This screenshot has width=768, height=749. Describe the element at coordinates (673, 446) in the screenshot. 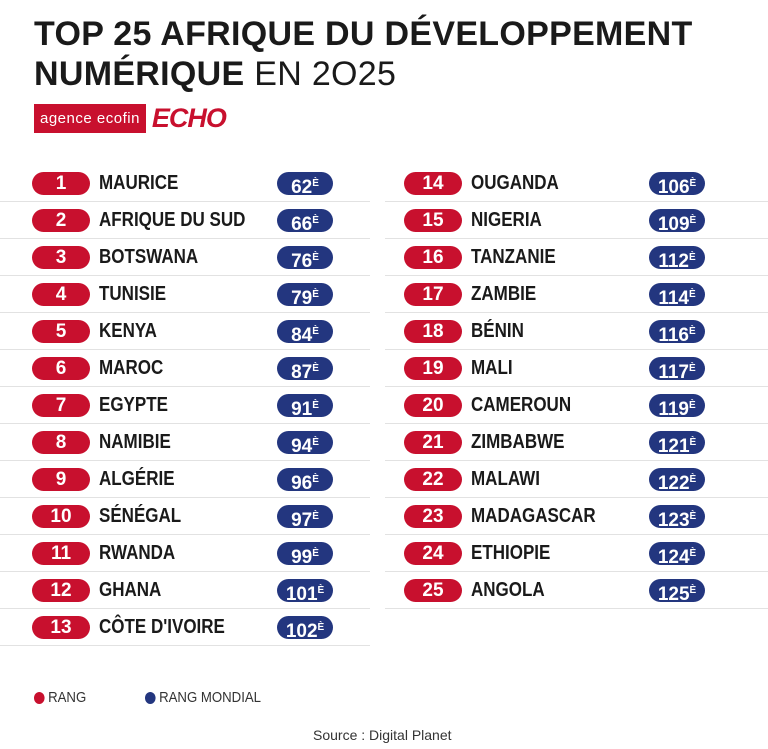

I see `world-rank: 121` at that location.